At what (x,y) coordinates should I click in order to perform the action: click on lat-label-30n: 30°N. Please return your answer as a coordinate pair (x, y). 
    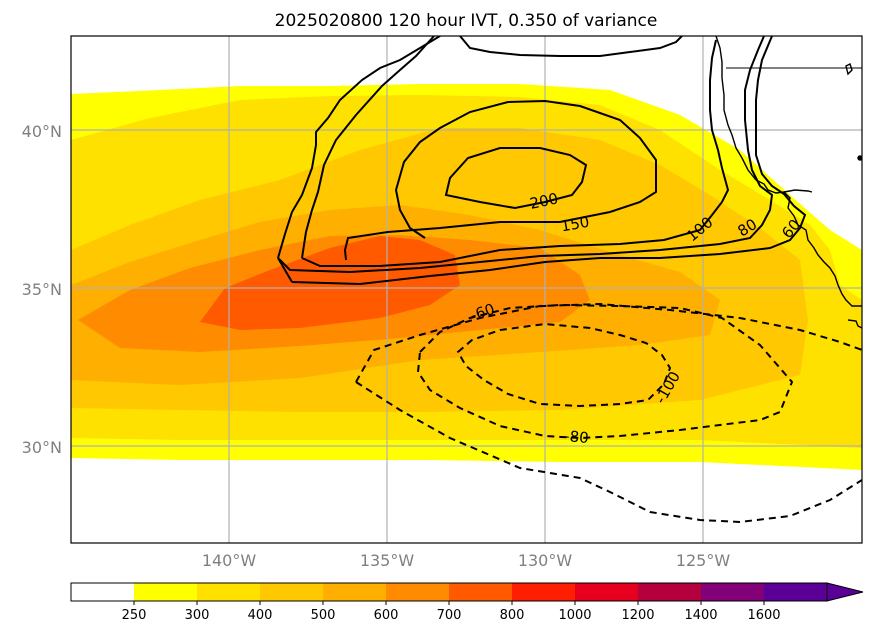
    Looking at the image, I should click on (42, 447).